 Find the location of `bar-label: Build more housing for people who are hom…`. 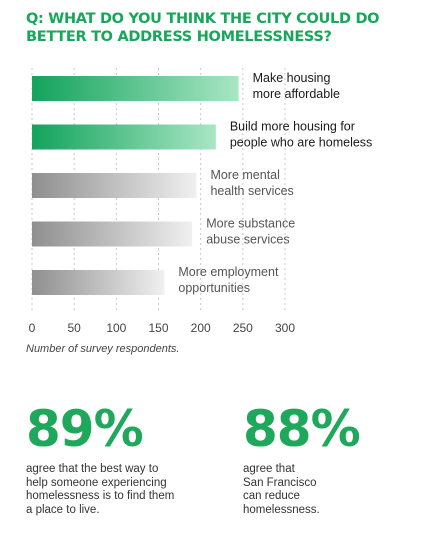

bar-label: Build more housing for people who are hom… is located at coordinates (301, 135).